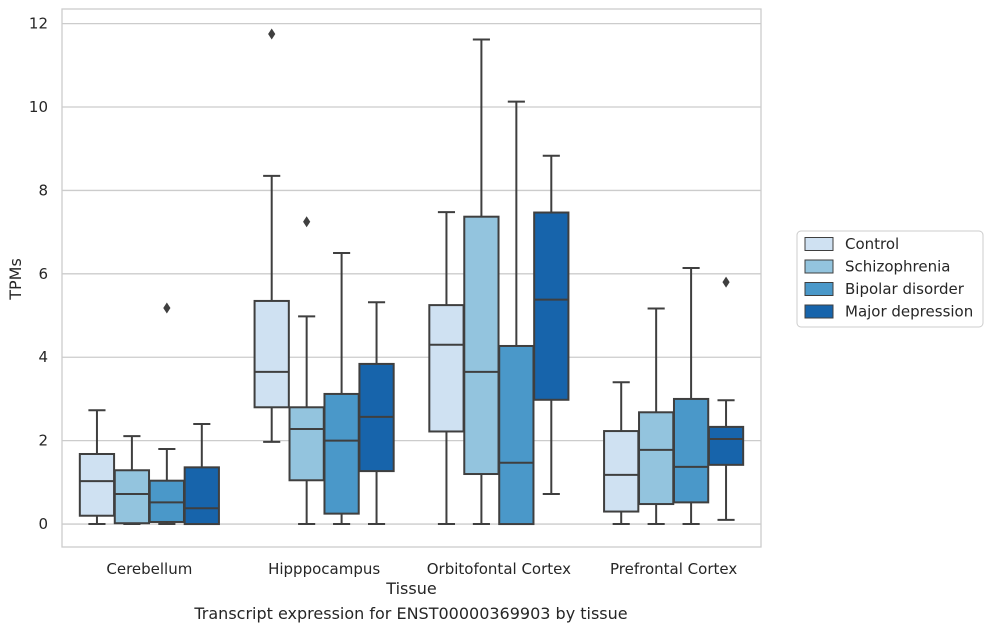 Image resolution: width=992 pixels, height=634 pixels. Describe the element at coordinates (15, 279) in the screenshot. I see `y-axis-label: TPMs` at that location.